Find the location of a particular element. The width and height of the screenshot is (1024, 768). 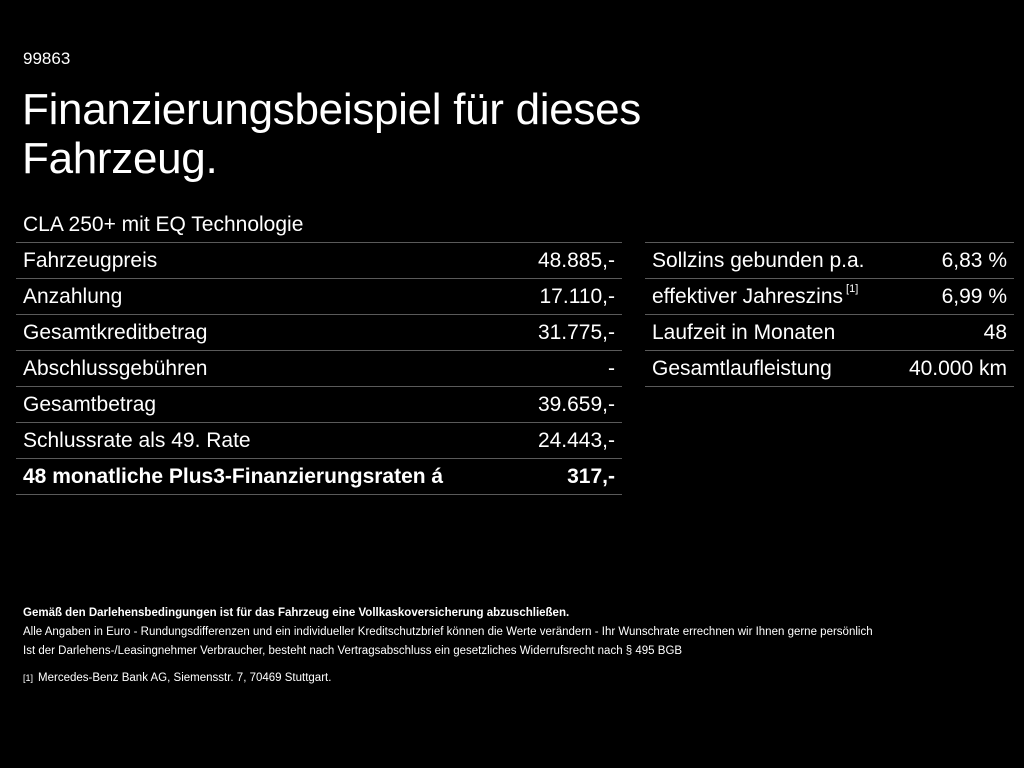

row-value: 48 is located at coordinates (954, 332).